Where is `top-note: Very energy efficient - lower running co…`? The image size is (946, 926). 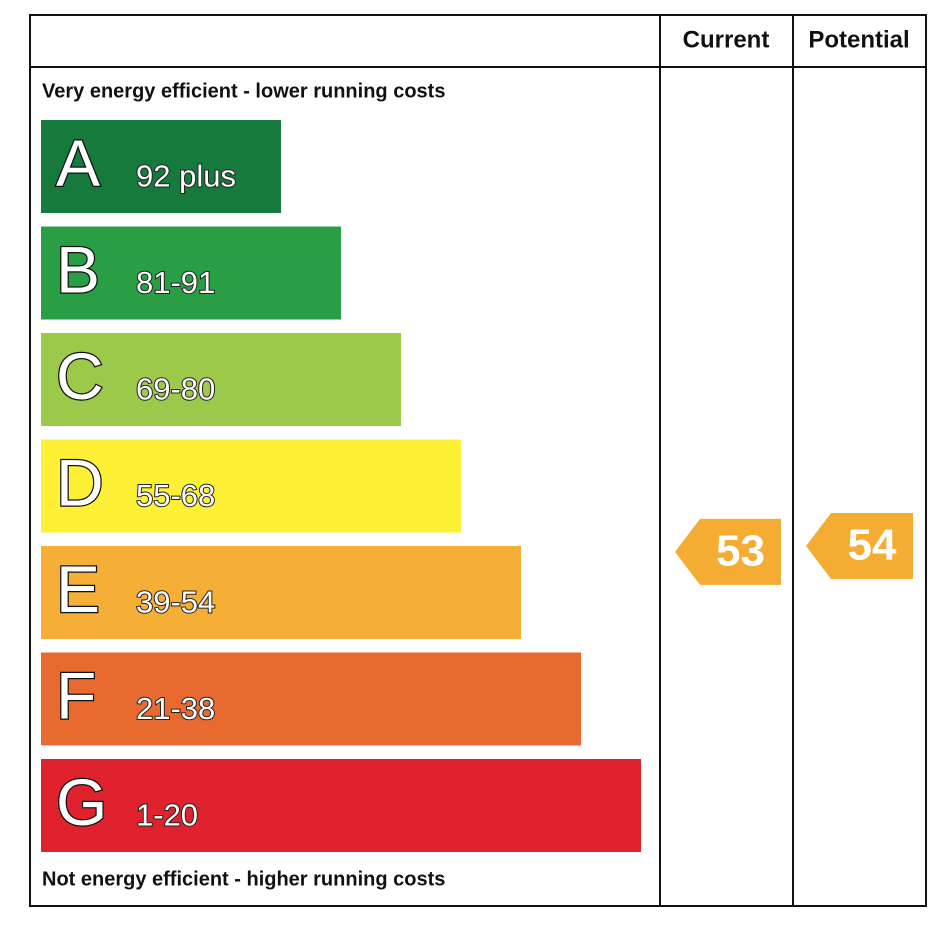
top-note: Very energy efficient - lower running co… is located at coordinates (243, 91).